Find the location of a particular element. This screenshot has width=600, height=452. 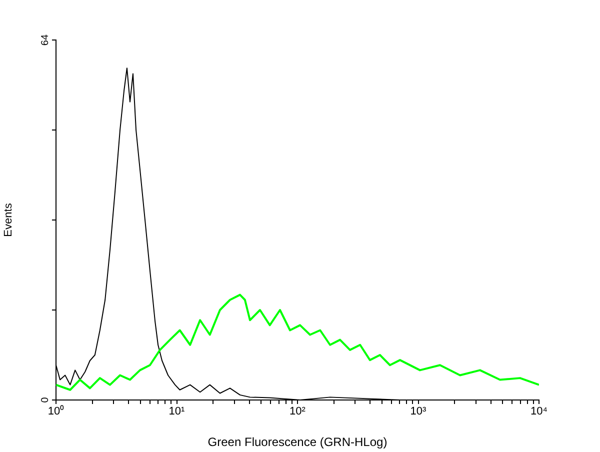

y-tick-label: 0 is located at coordinates (45, 399).